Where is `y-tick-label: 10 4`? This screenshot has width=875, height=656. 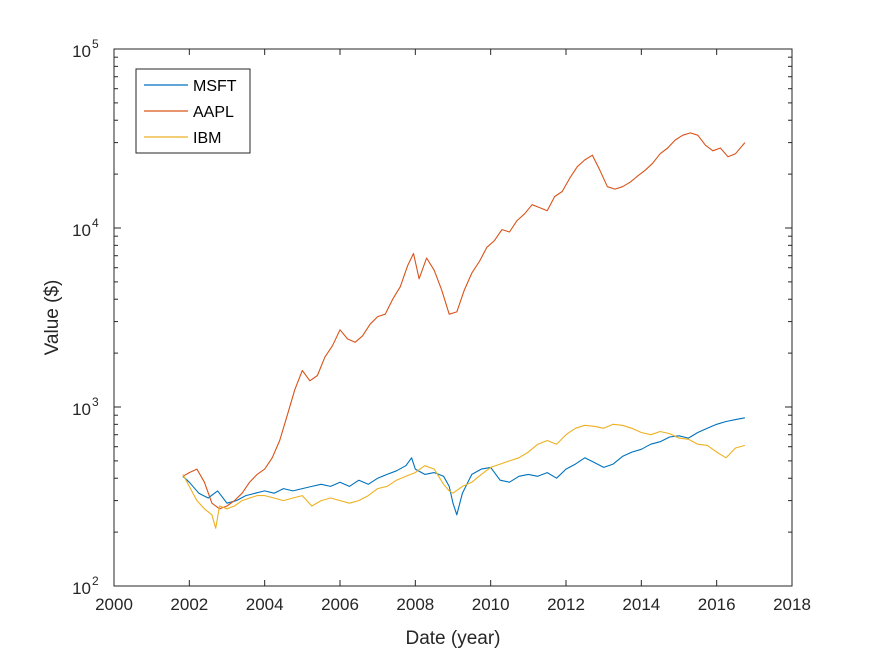
y-tick-label: 10 4 is located at coordinates (85, 228).